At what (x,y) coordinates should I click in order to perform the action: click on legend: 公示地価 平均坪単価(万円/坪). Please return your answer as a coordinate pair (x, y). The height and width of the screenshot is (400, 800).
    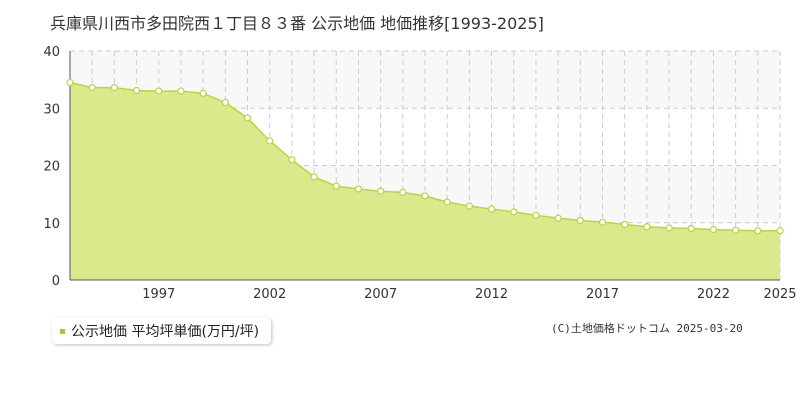
    Looking at the image, I should click on (162, 331).